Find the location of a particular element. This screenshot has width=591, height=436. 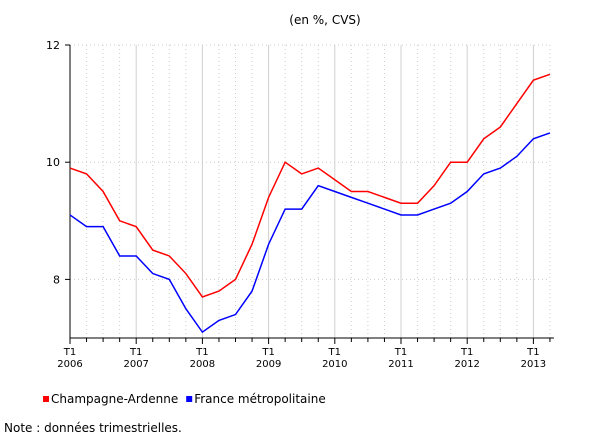

y-tick-label: 8 is located at coordinates (56, 279).